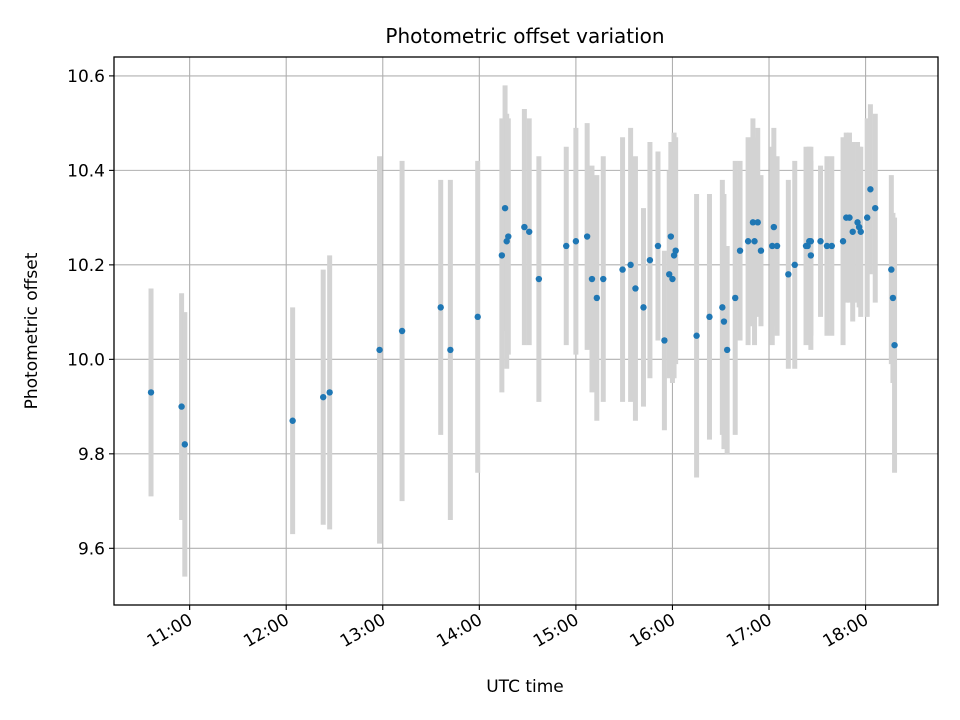 The width and height of the screenshot is (960, 720). Describe the element at coordinates (266, 631) in the screenshot. I see `x-tick-label: 12:00` at that location.